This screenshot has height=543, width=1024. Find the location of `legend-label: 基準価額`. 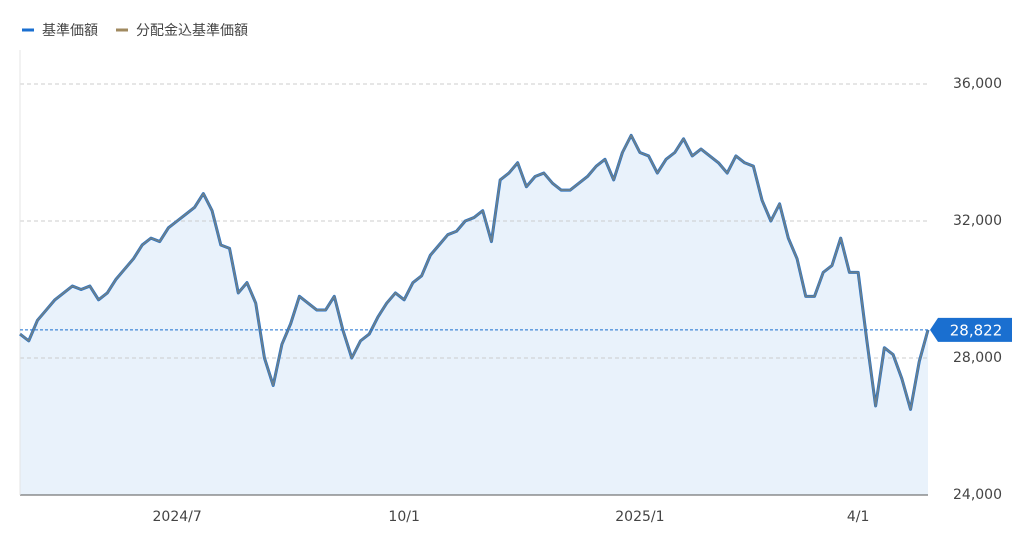

legend-label: 基準価額 is located at coordinates (70, 30).